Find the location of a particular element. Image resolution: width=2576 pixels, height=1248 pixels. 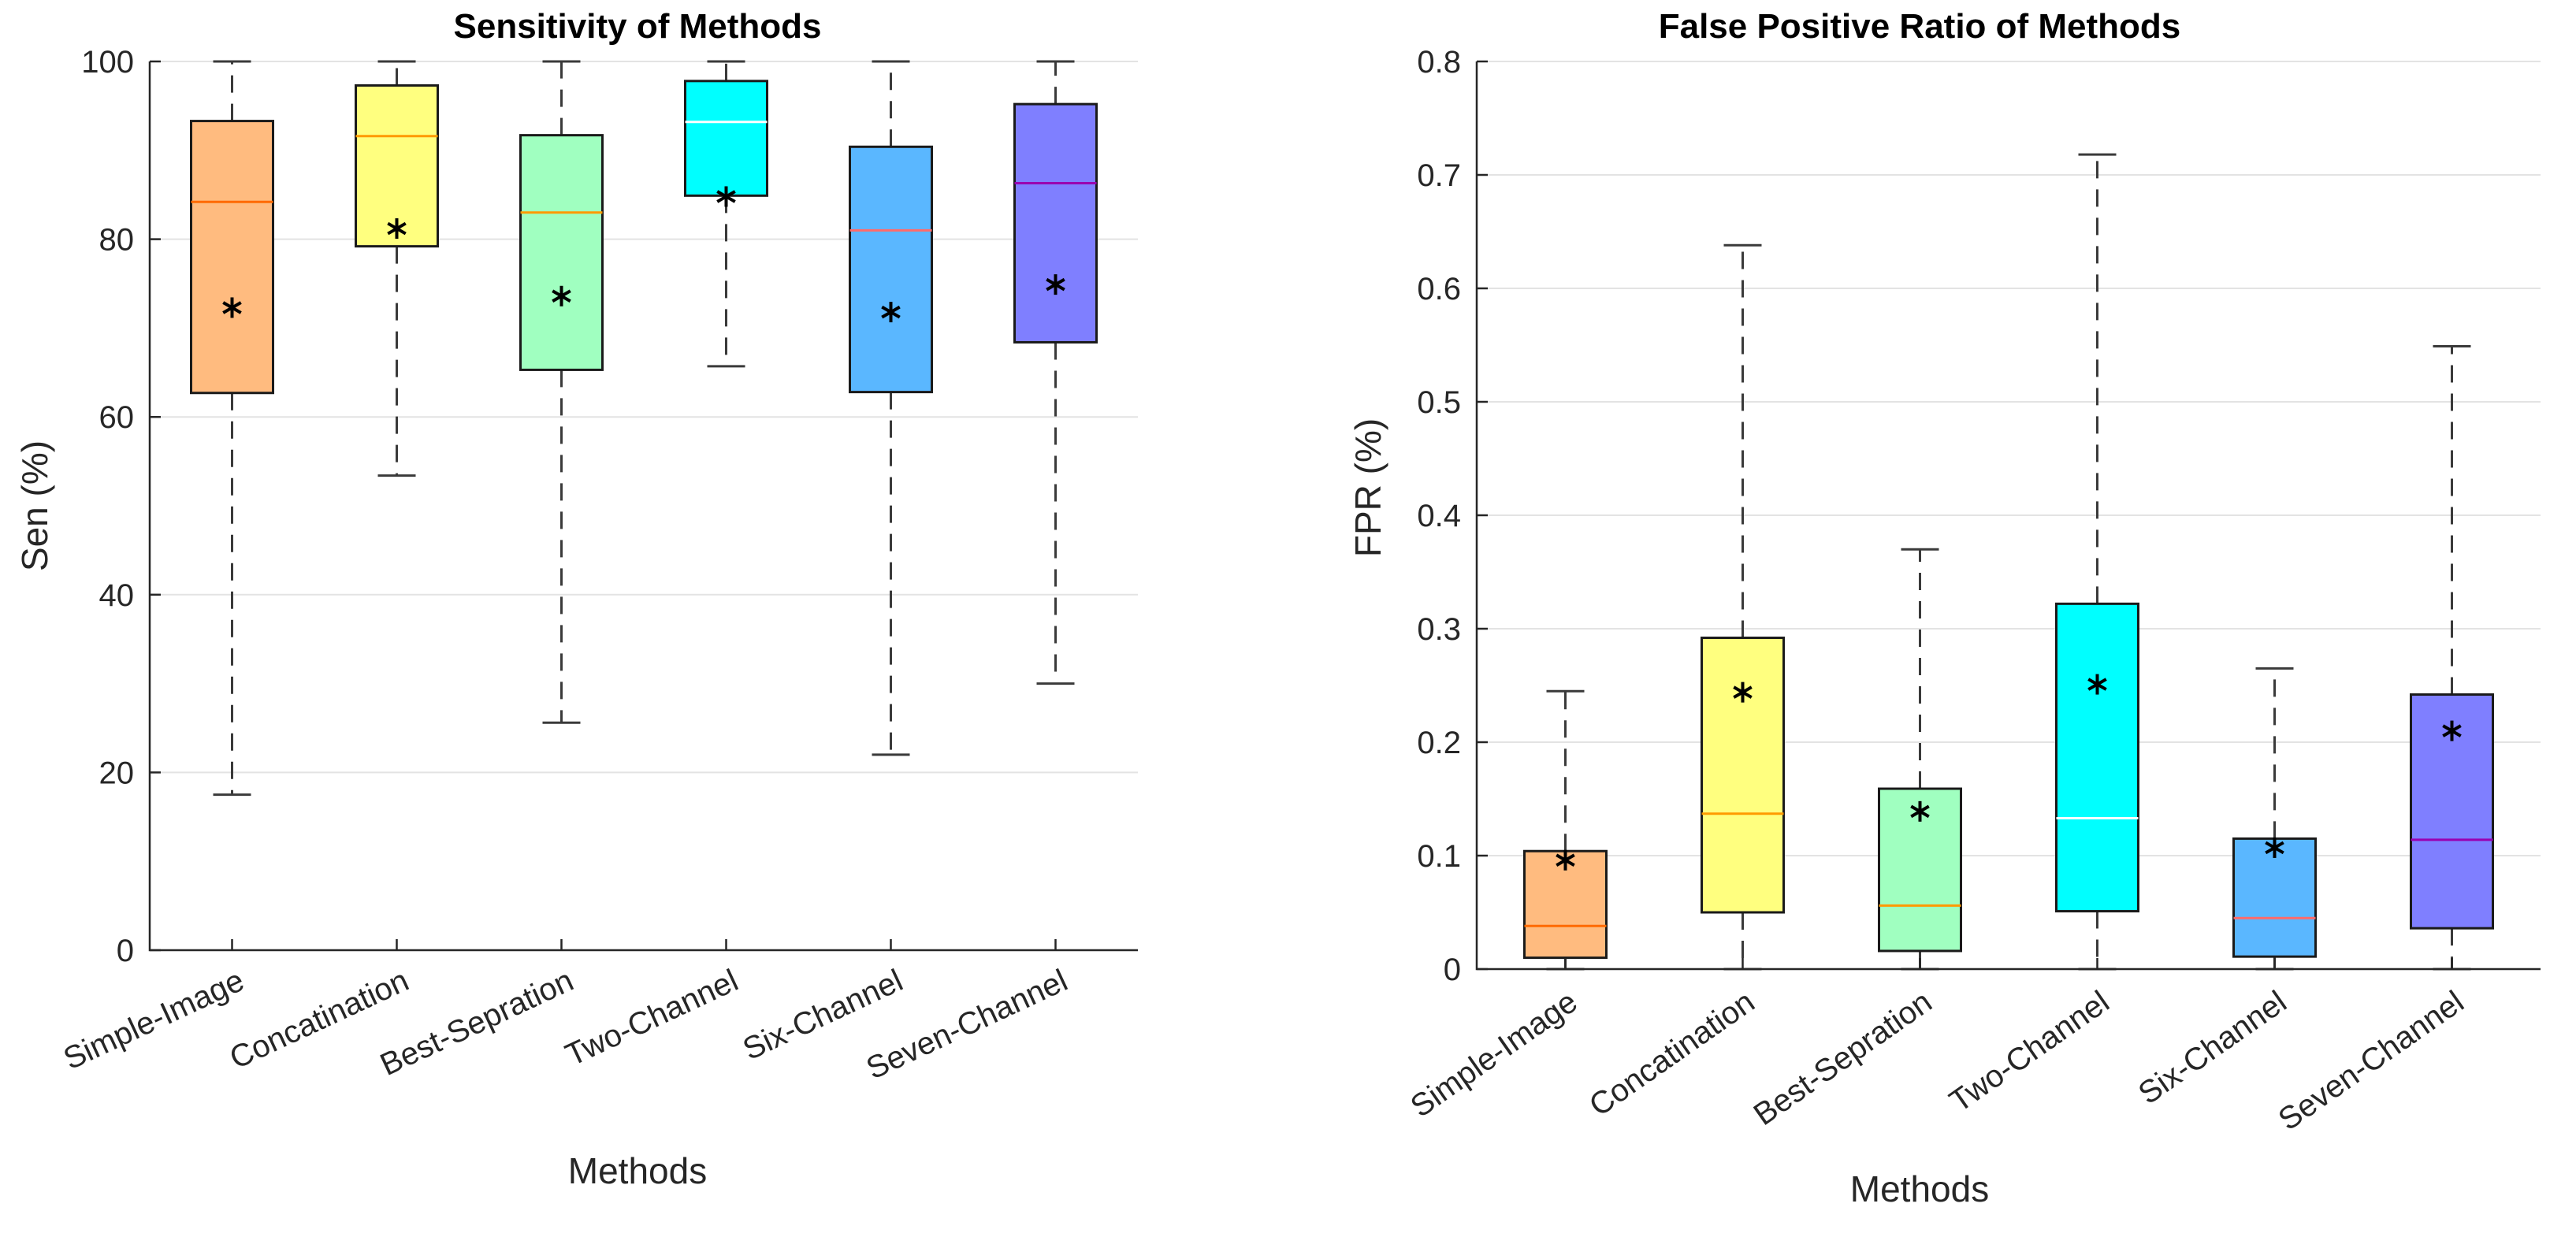

y-tick-label: 100 is located at coordinates (107, 62).